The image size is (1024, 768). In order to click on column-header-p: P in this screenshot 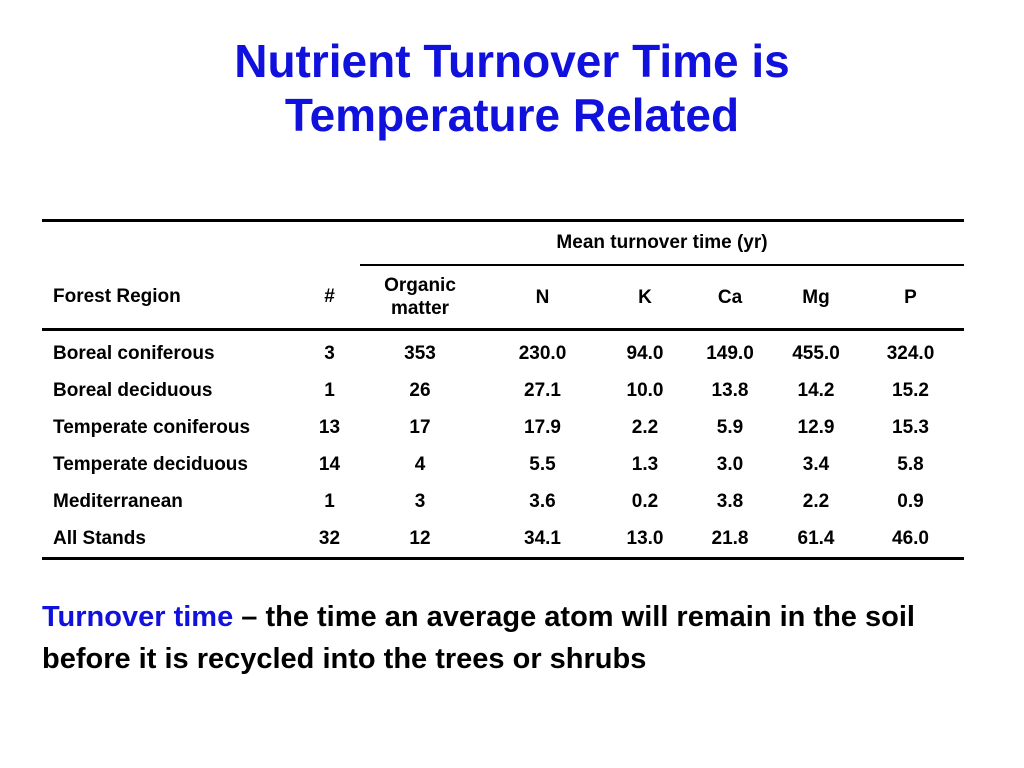, I will do `click(910, 298)`.